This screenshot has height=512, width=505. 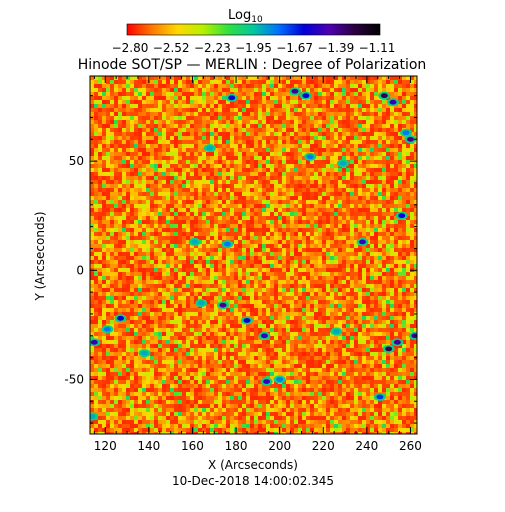 I want to click on colorbar-tick-label: −2.52, so click(x=171, y=48).